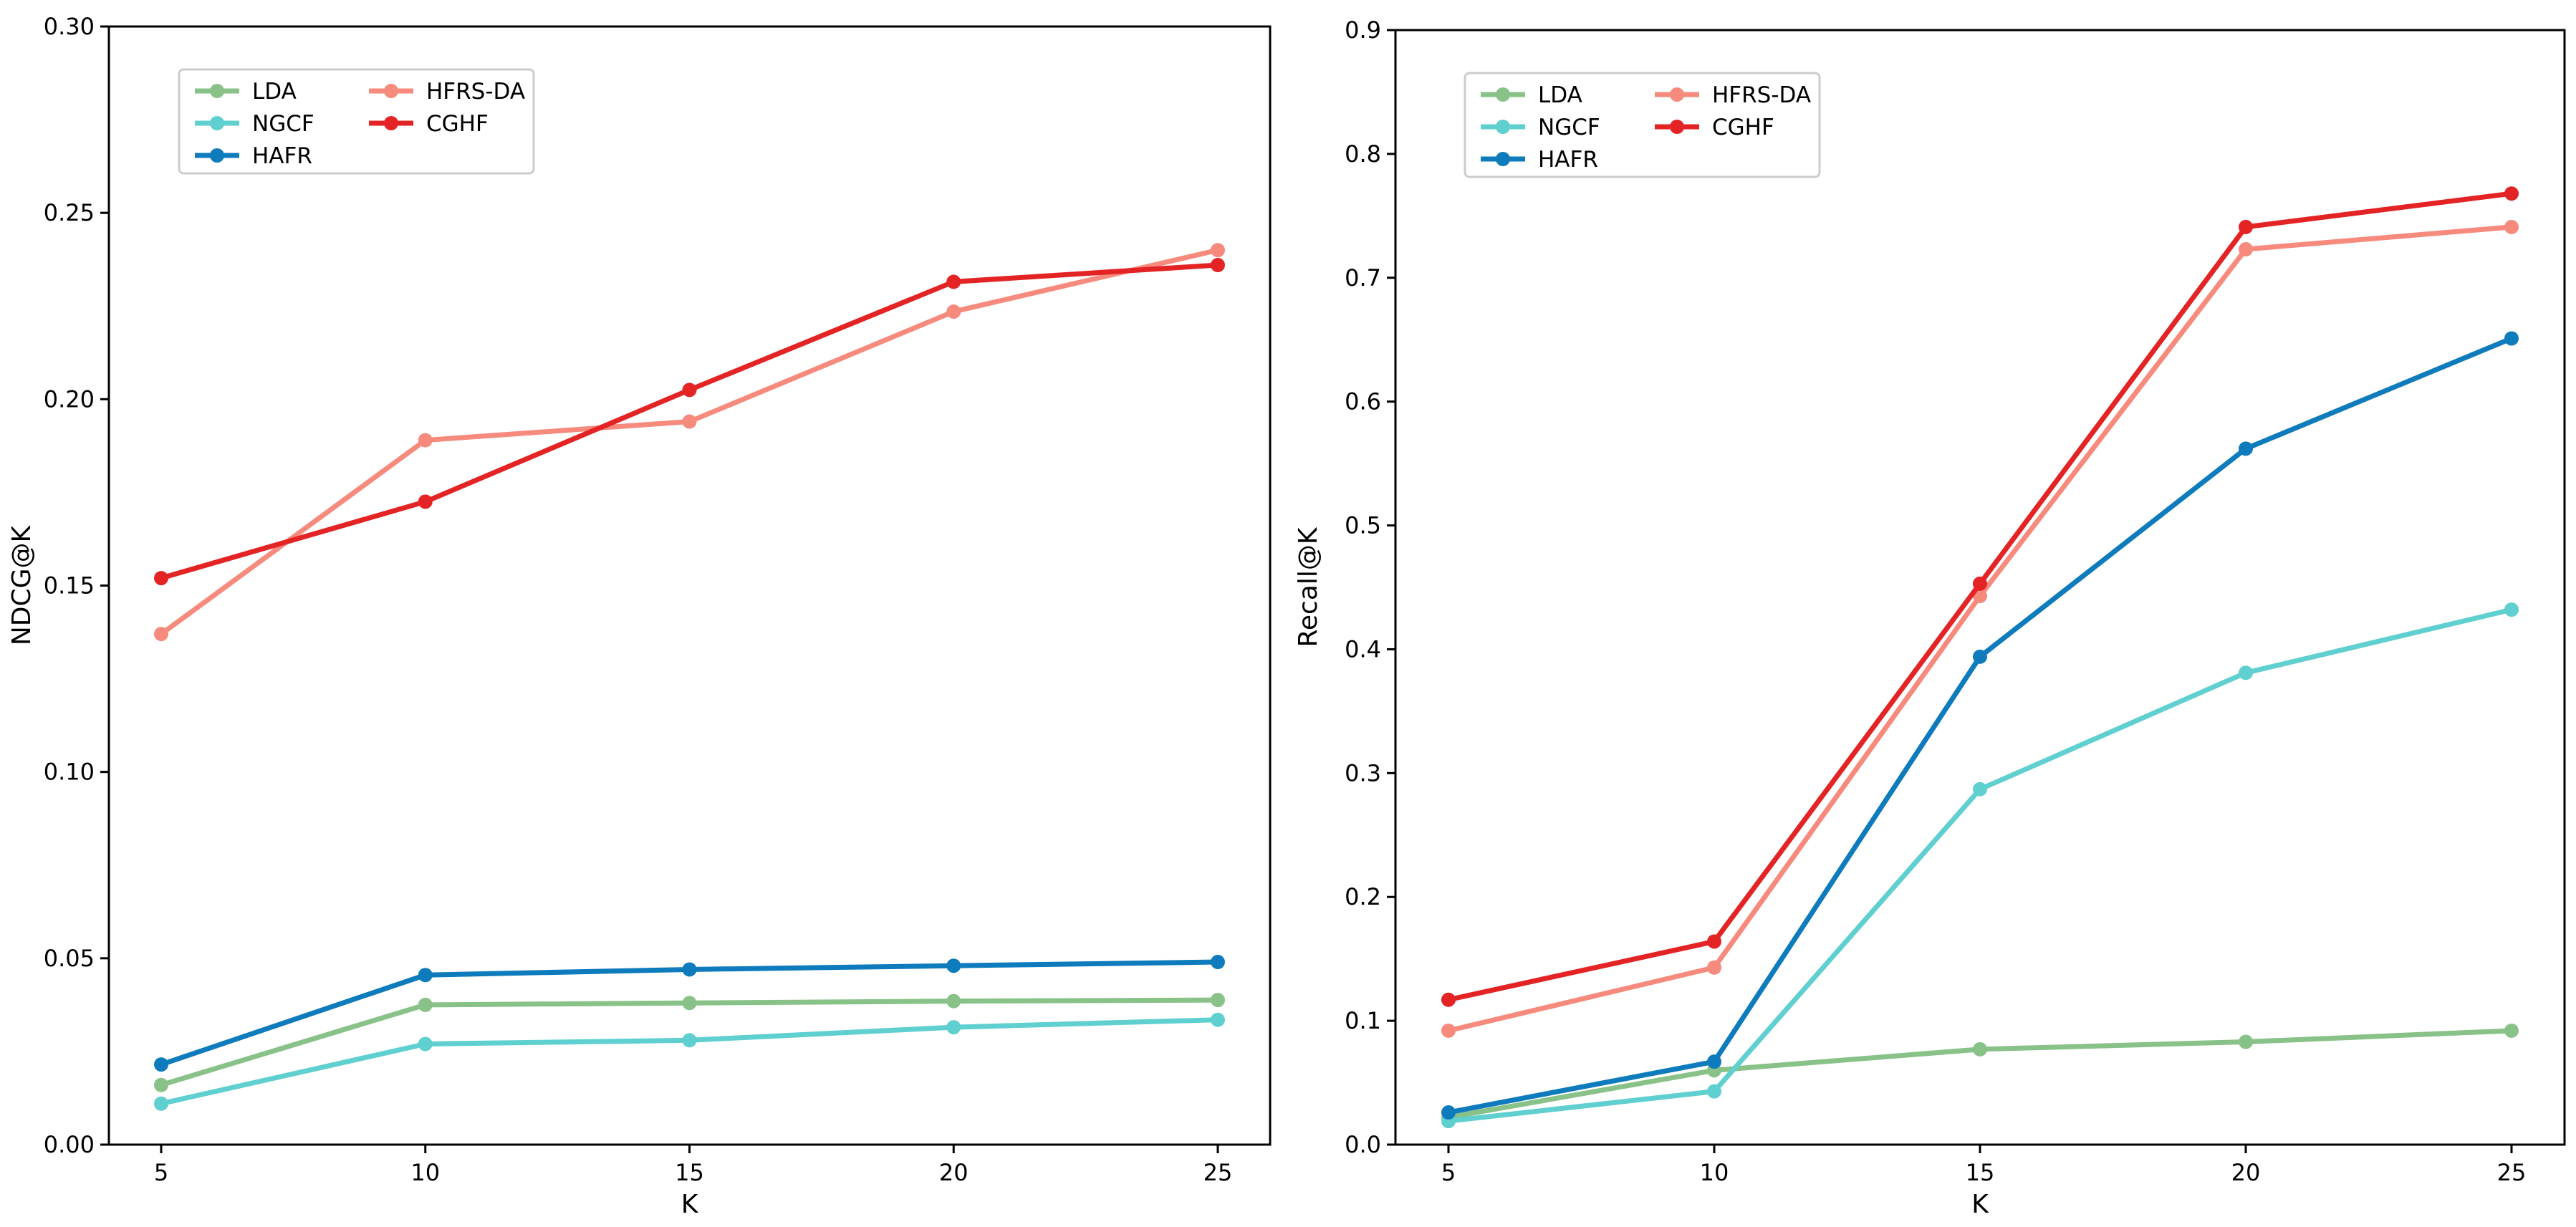 The width and height of the screenshot is (2576, 1227). What do you see at coordinates (70, 958) in the screenshot?
I see `y-tick-label: 0.05` at bounding box center [70, 958].